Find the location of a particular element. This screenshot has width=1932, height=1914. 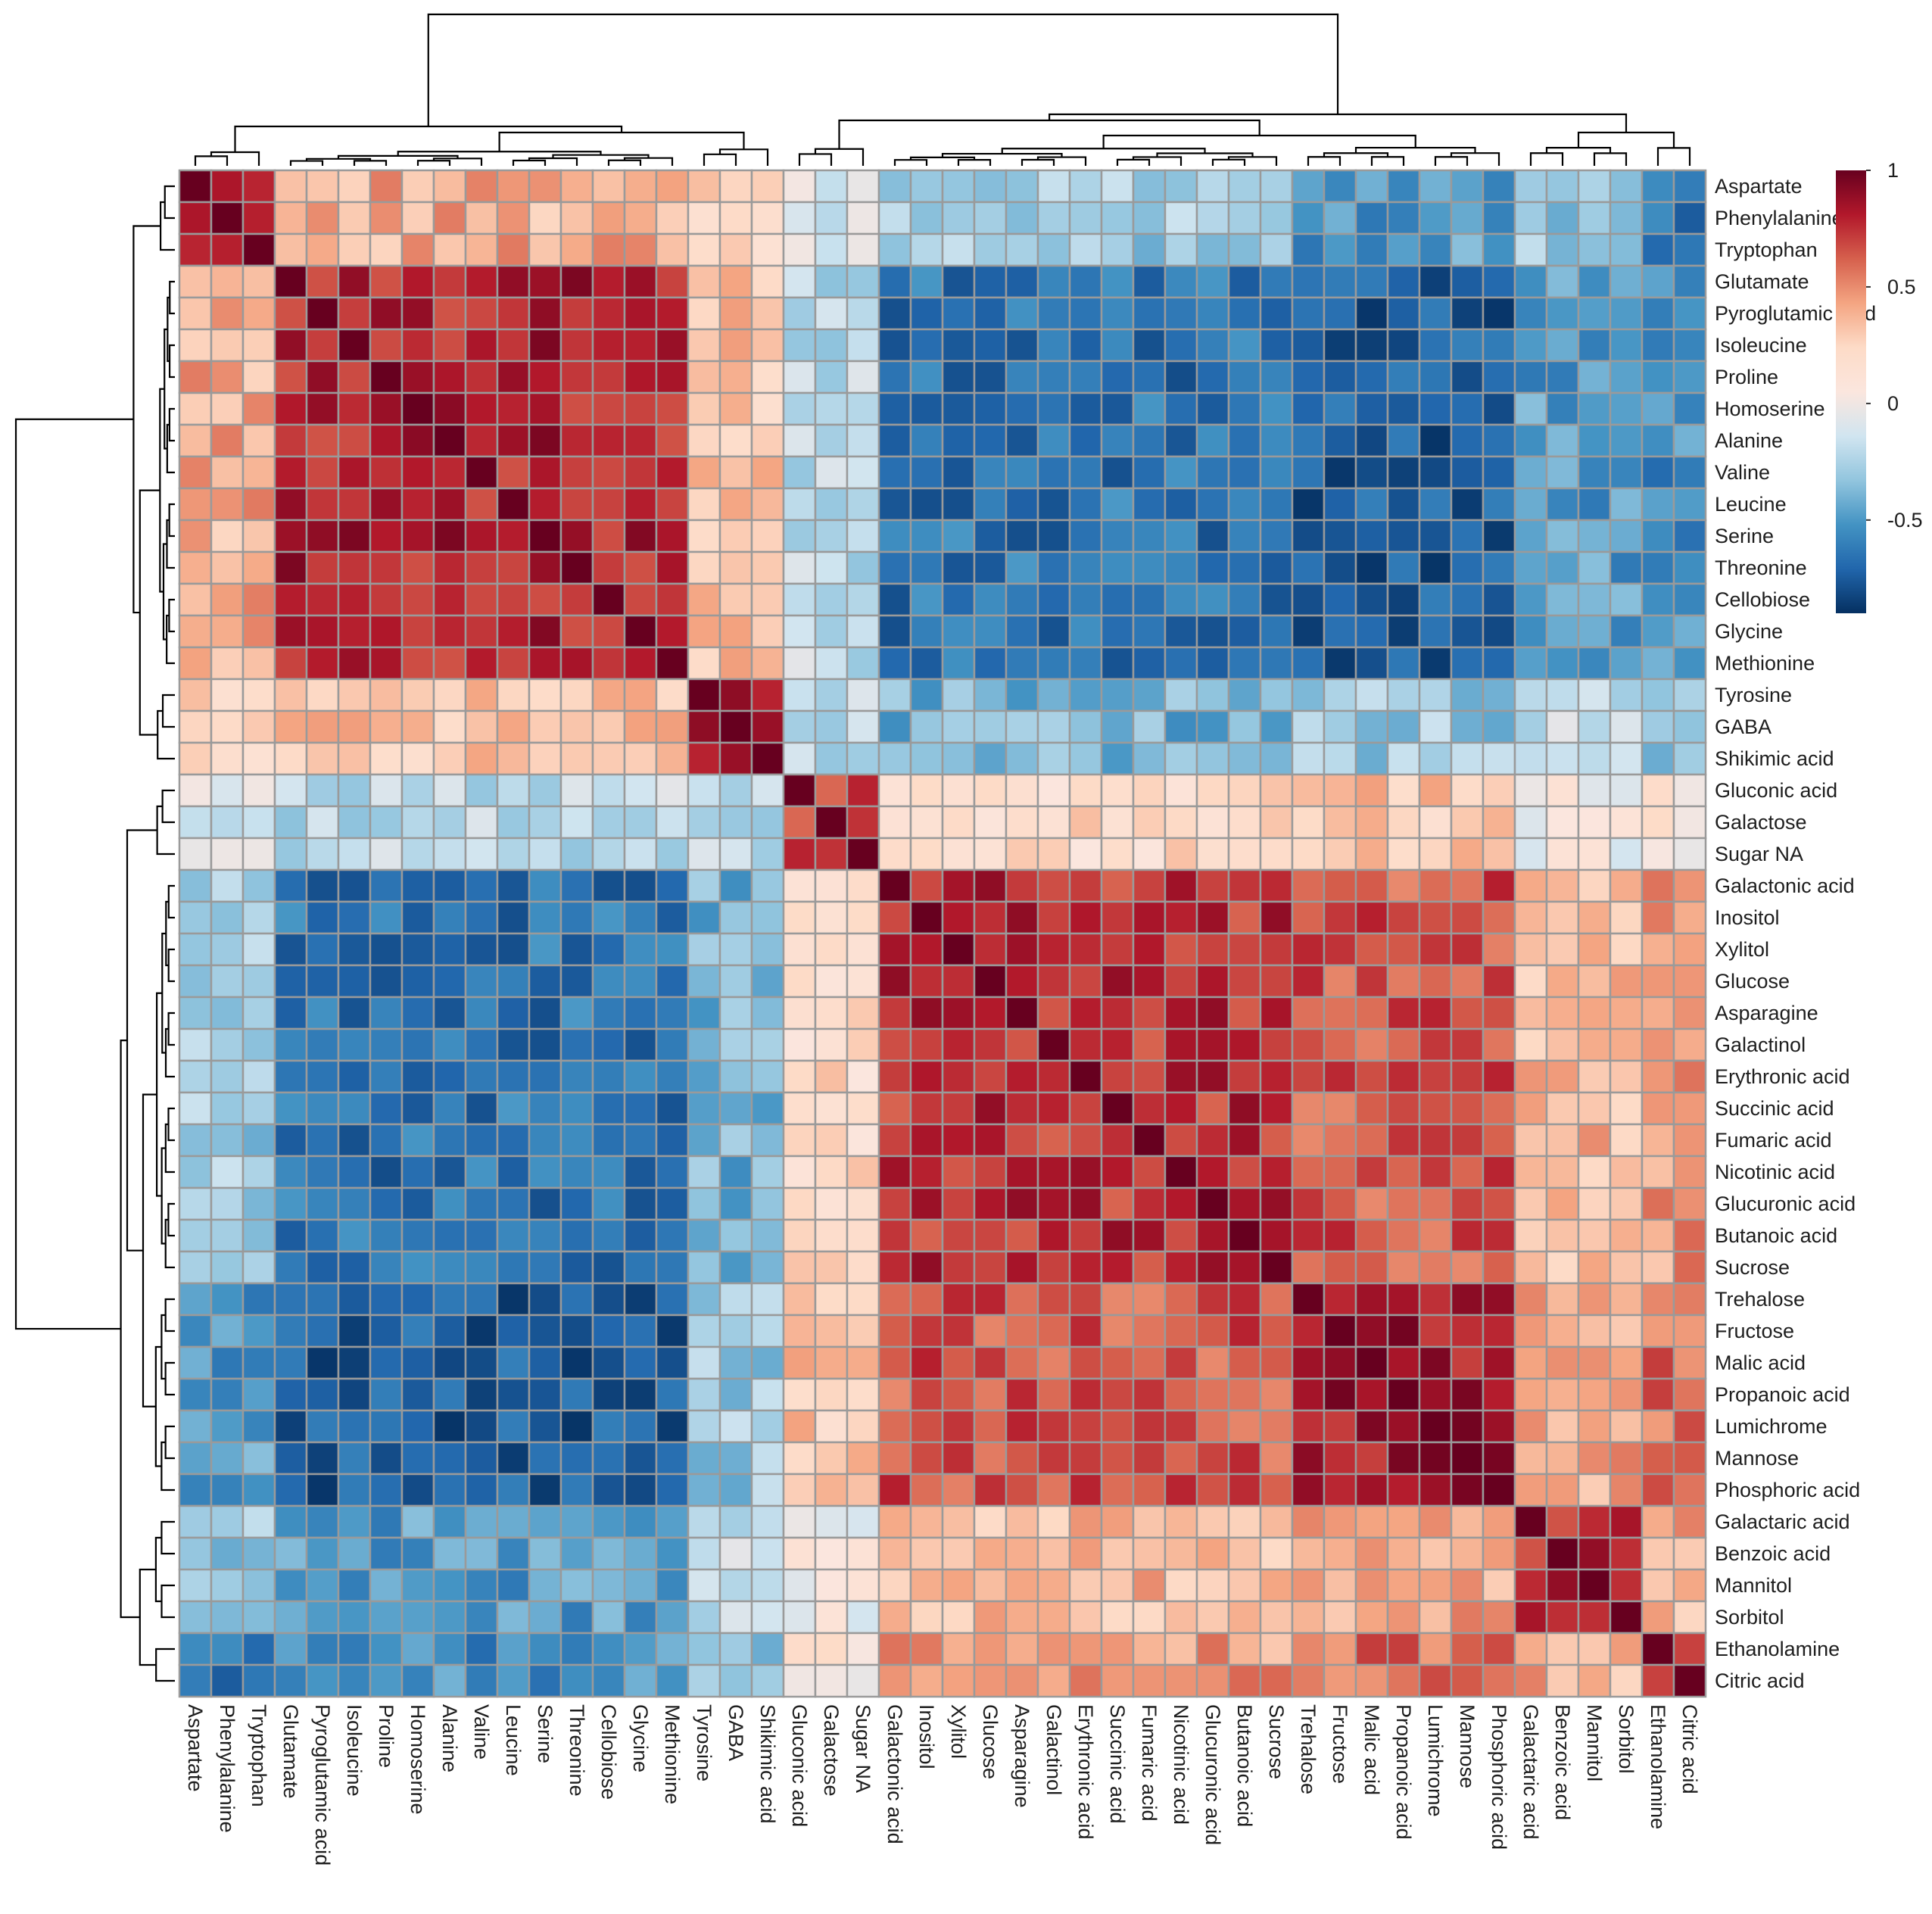

column-label: Valine is located at coordinates (481, 1732).